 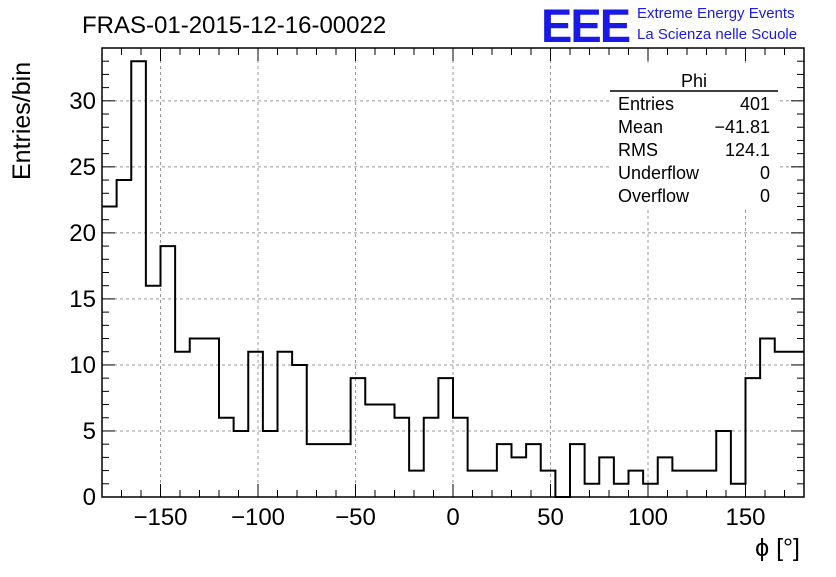 I want to click on y-tick-label: 5, so click(x=89, y=431).